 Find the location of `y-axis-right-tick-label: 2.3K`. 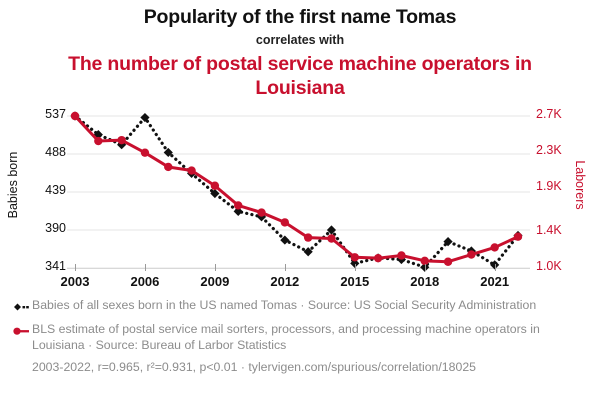

y-axis-right-tick-label: 2.3K is located at coordinates (549, 149).